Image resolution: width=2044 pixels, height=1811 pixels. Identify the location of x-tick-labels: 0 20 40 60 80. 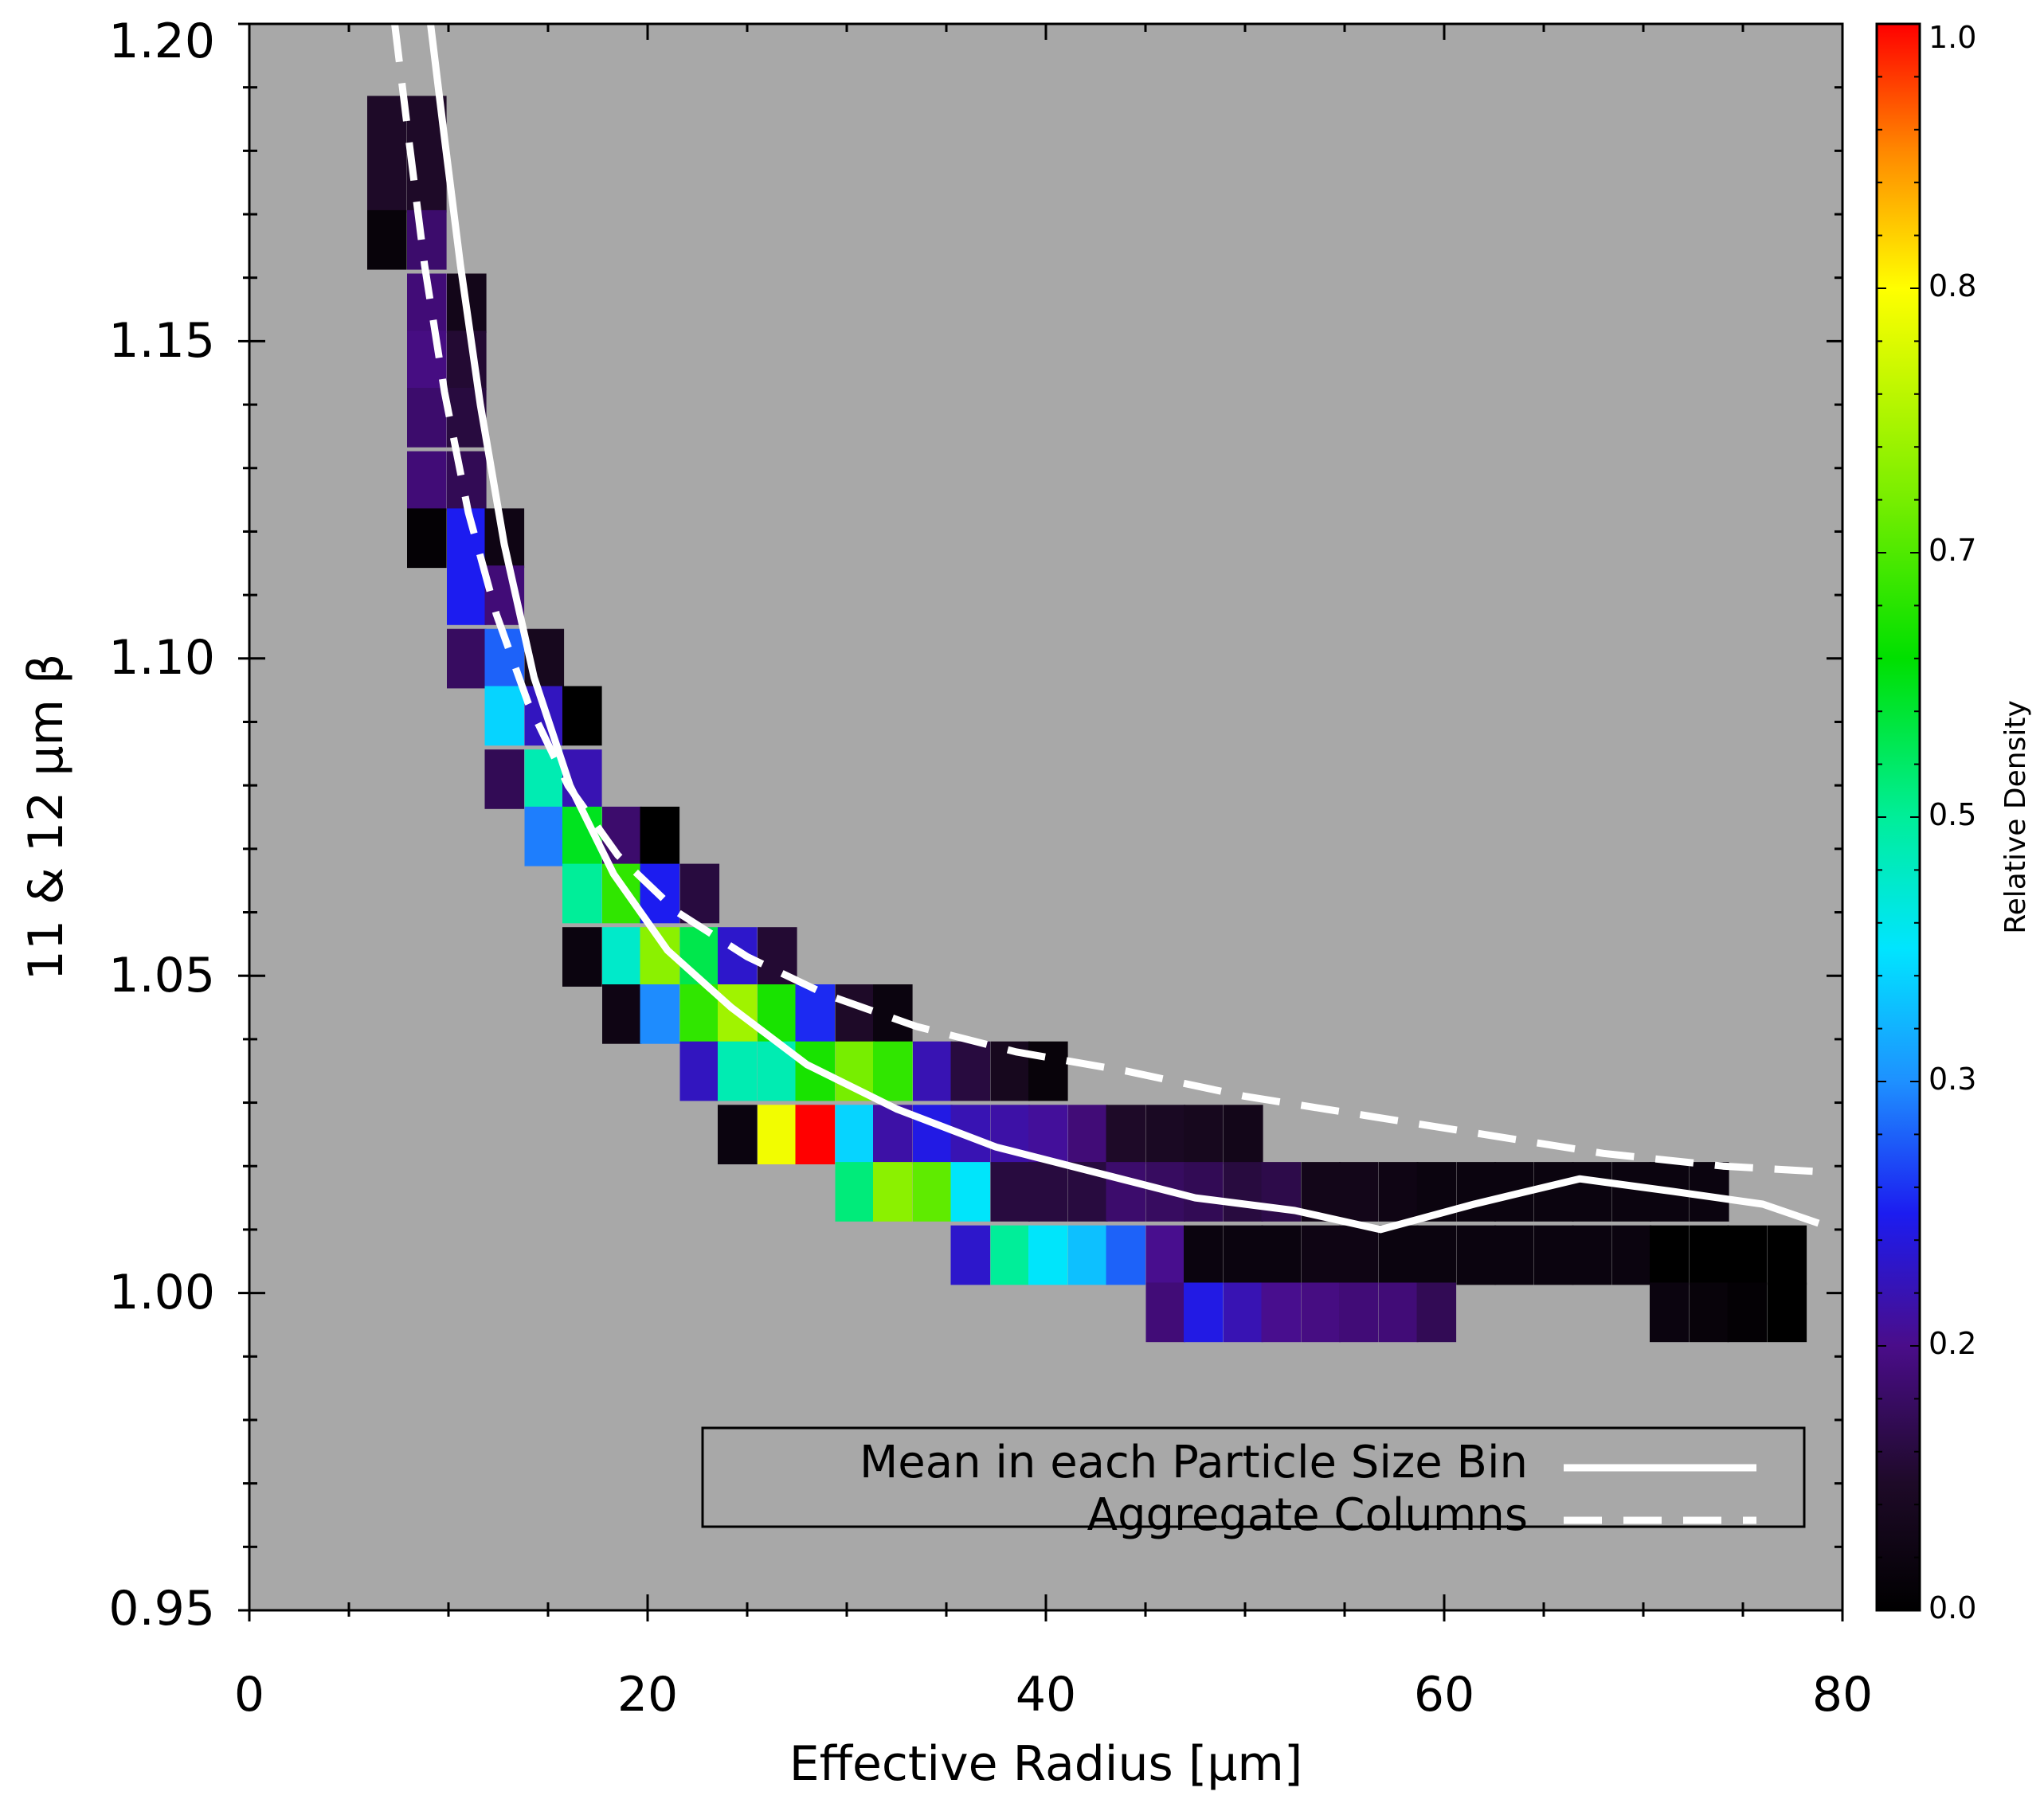
(1053, 1695).